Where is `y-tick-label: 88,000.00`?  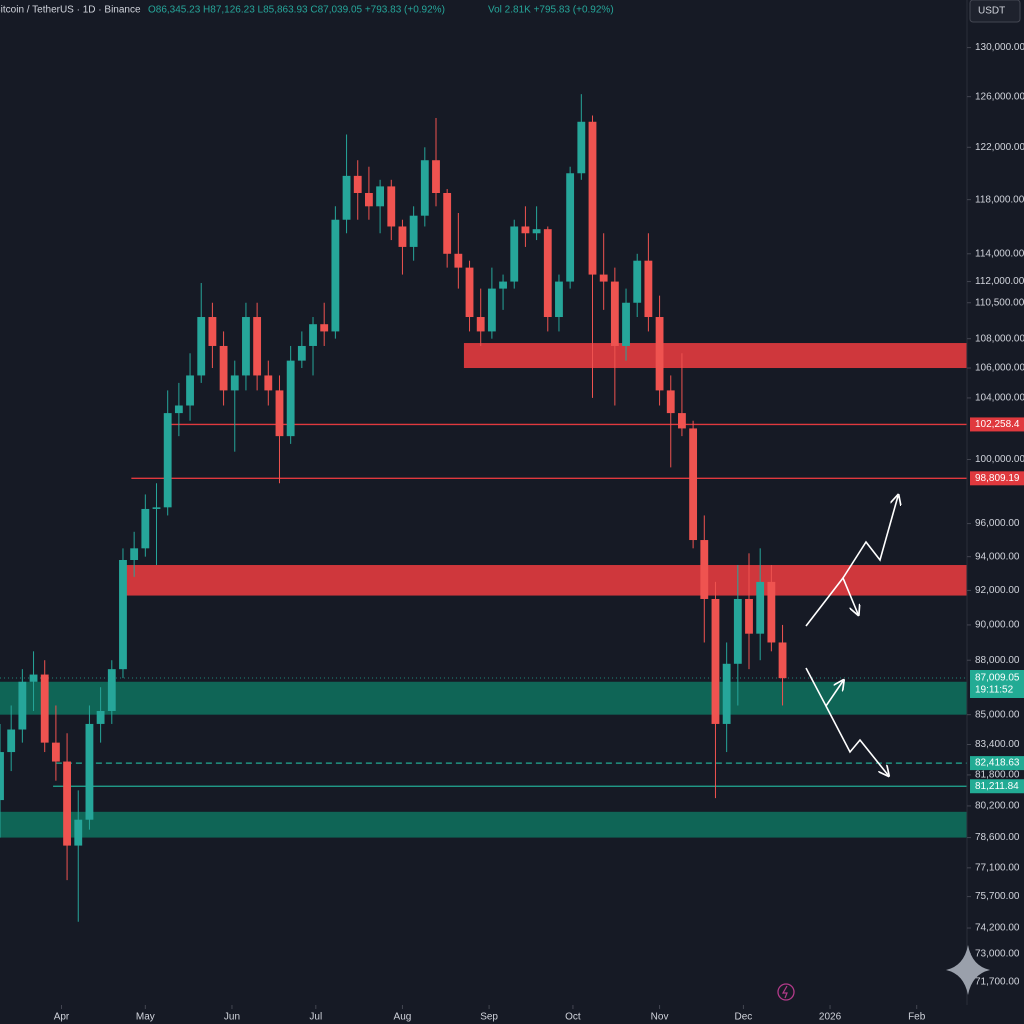
y-tick-label: 88,000.00 is located at coordinates (997, 660).